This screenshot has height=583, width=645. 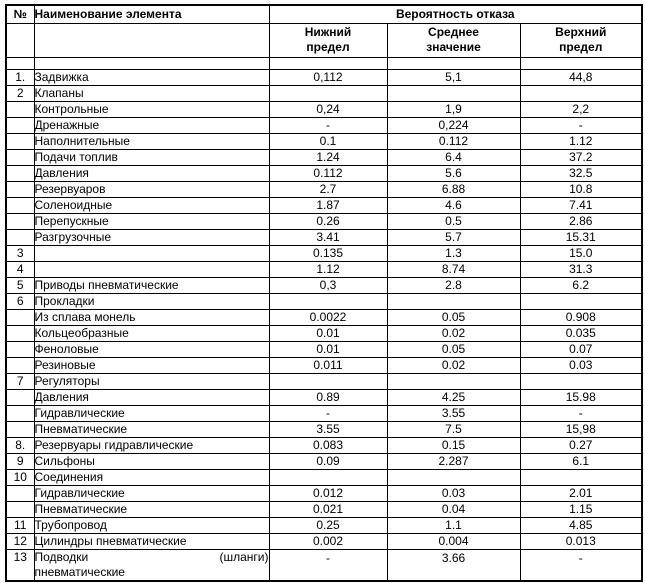 I want to click on mean-value-cell: 5.6, so click(x=453, y=173).